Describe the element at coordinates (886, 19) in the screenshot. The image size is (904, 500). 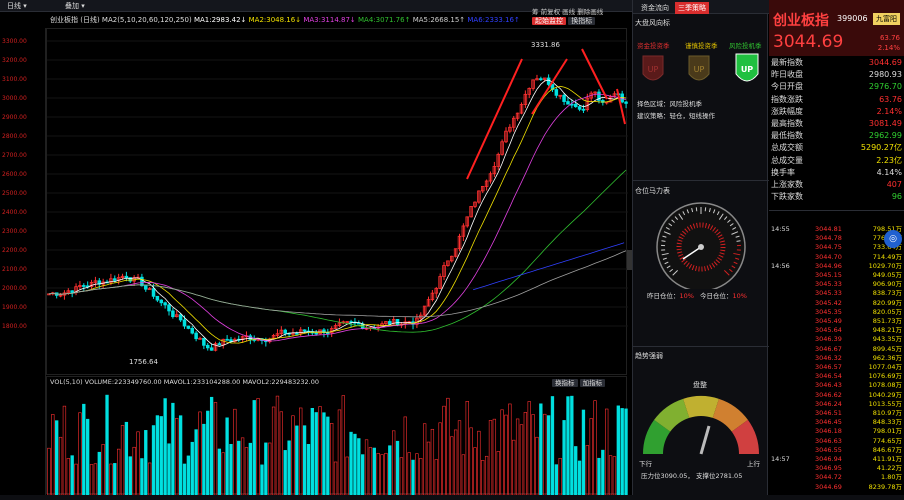
I see `index-badge: 九富阳` at that location.